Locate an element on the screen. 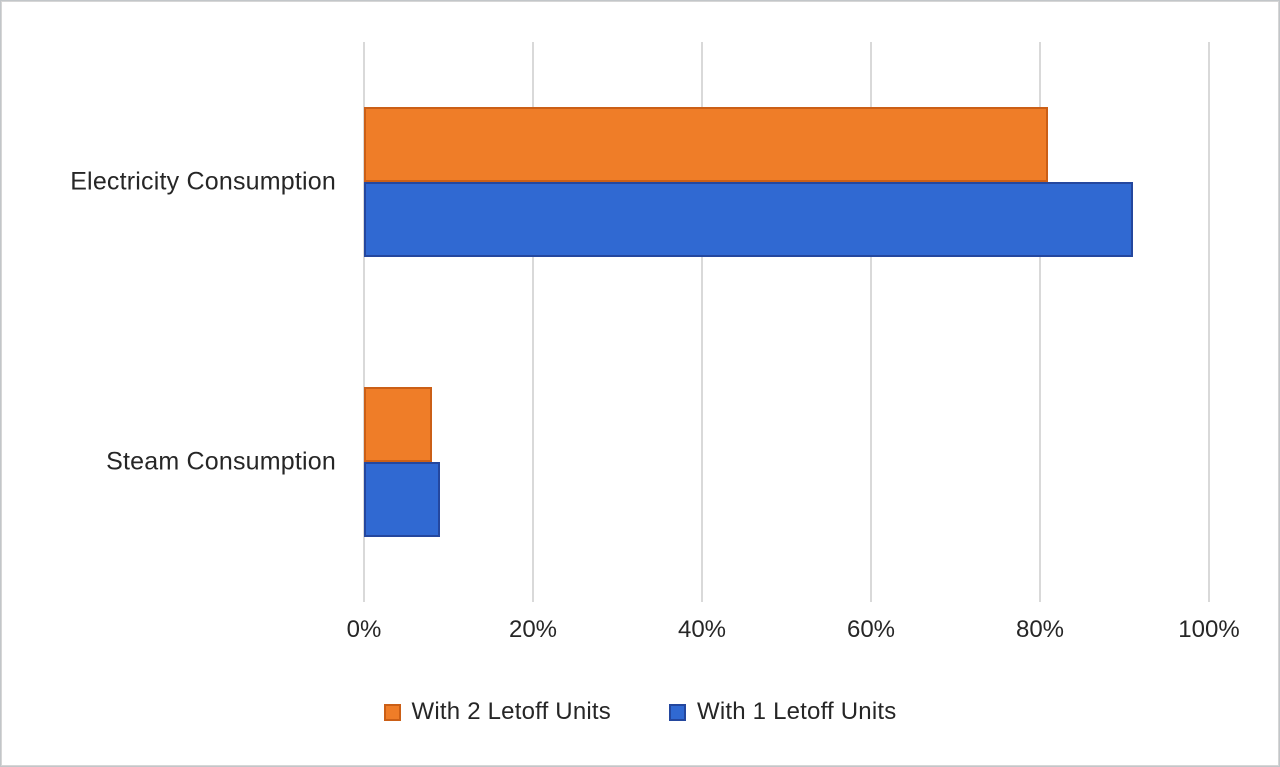 Image resolution: width=1280 pixels, height=767 pixels. bar-with-1-letoff-units-steam-consumption is located at coordinates (402, 499).